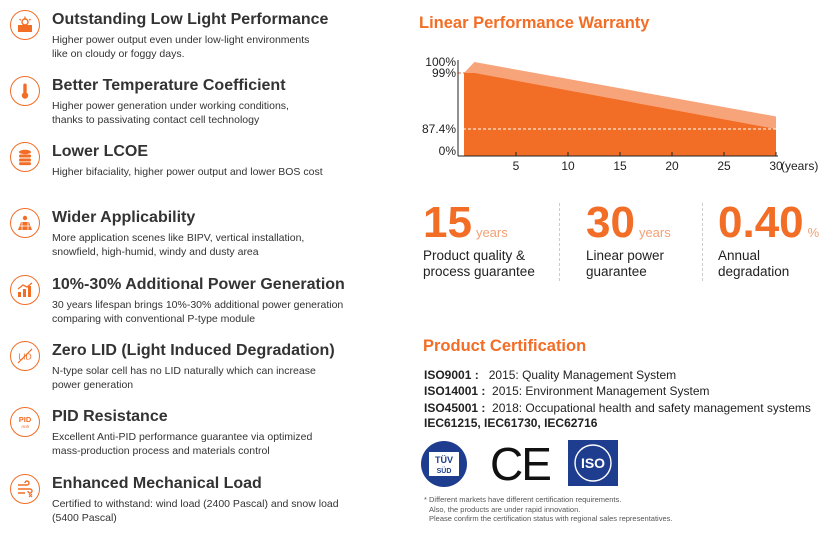 The height and width of the screenshot is (547, 837). I want to click on certification-title: Product Certification, so click(505, 346).